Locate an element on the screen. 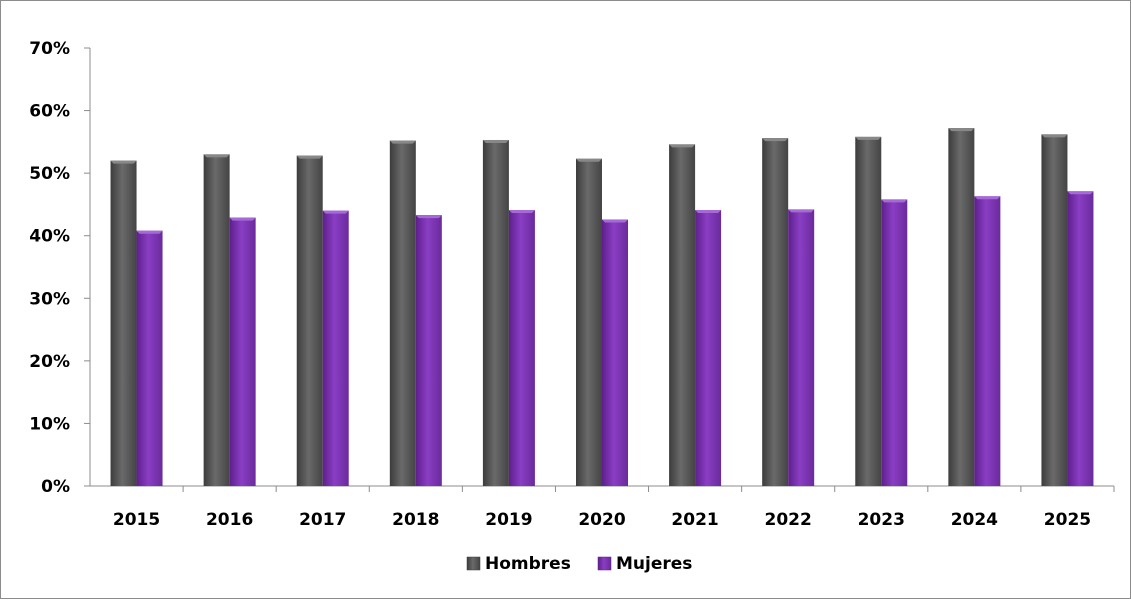 This screenshot has height=600, width=1131. bar-mujeres-2018 is located at coordinates (428, 350).